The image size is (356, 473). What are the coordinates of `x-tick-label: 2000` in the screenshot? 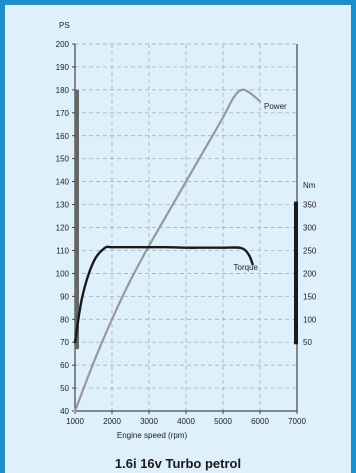 It's located at (112, 421).